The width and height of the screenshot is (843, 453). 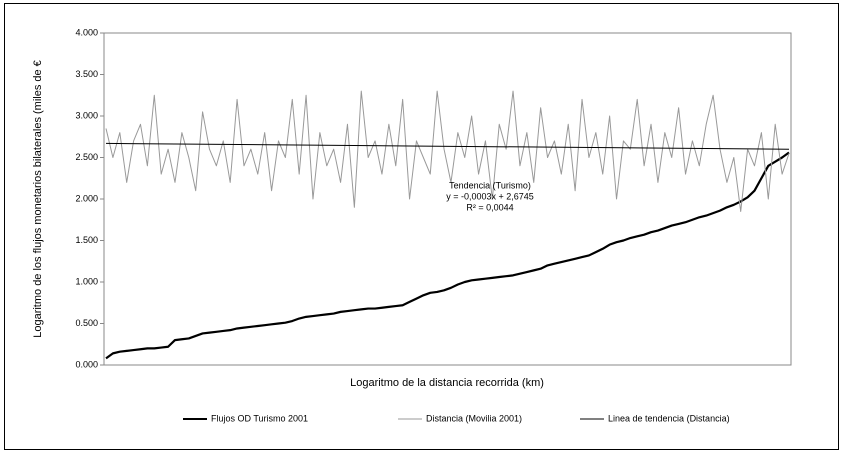 What do you see at coordinates (669, 418) in the screenshot?
I see `legend-label: Linea de tendencia (Distancia)` at bounding box center [669, 418].